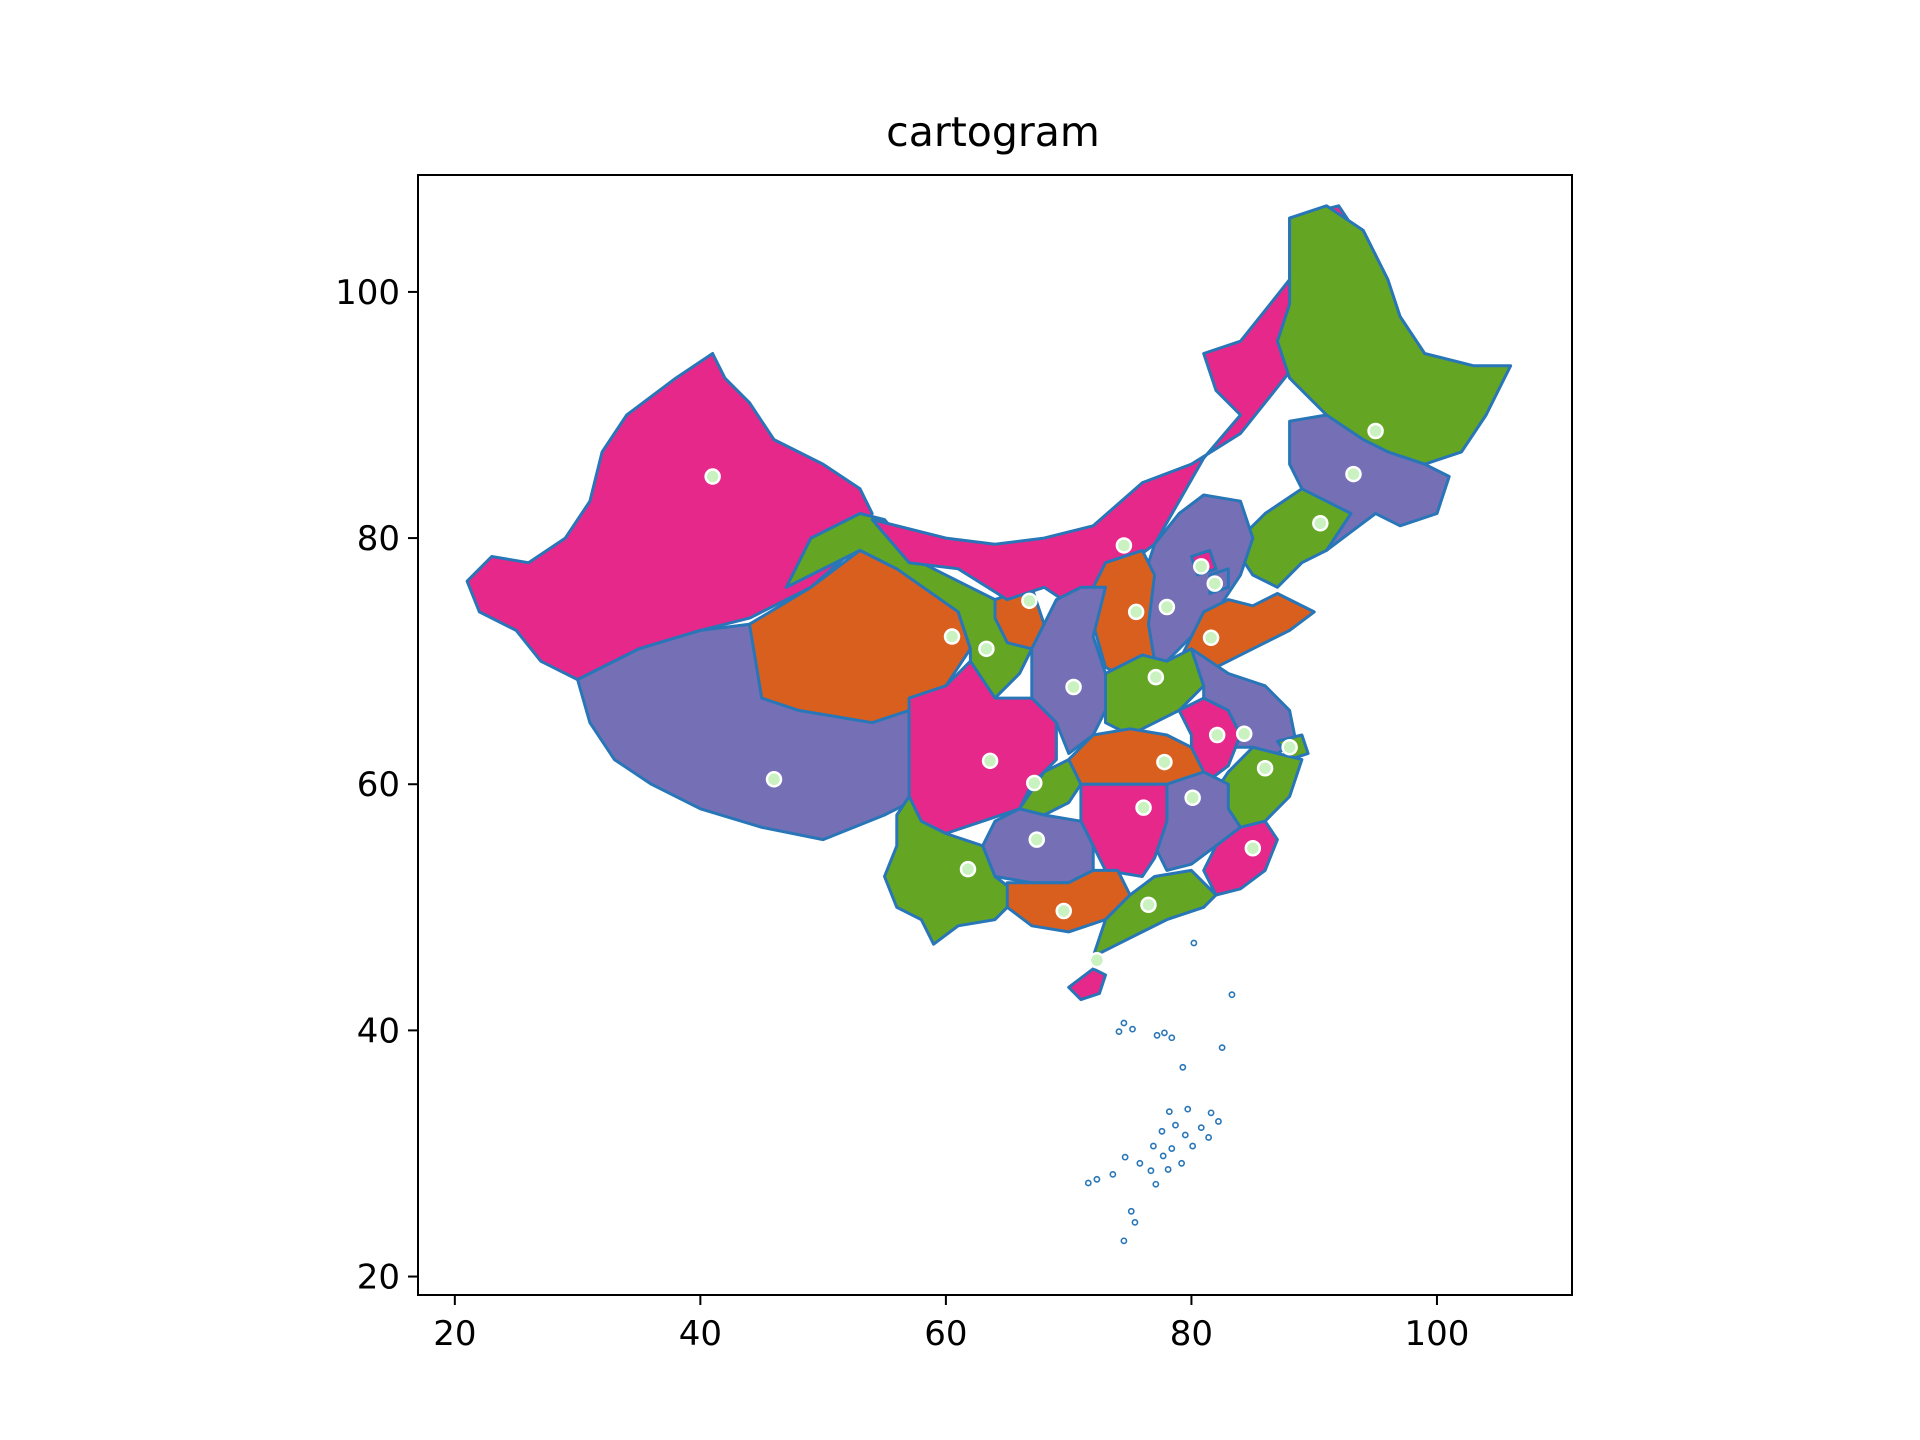 The height and width of the screenshot is (1440, 1920). Describe the element at coordinates (1394, 335) in the screenshot. I see `region-heilongjiang` at that location.